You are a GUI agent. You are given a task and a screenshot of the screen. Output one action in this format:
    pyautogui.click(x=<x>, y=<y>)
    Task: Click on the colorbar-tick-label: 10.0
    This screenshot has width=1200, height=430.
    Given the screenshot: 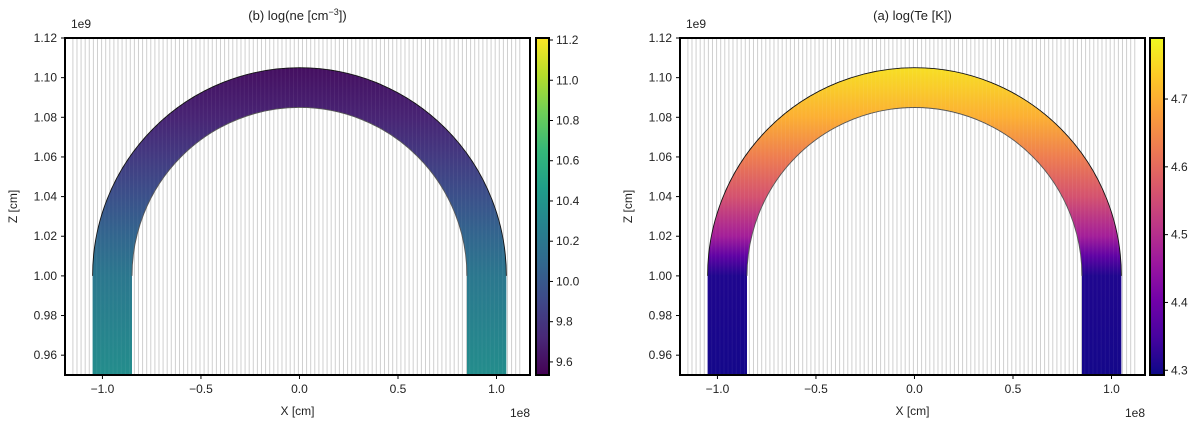 What is the action you would take?
    pyautogui.click(x=568, y=281)
    